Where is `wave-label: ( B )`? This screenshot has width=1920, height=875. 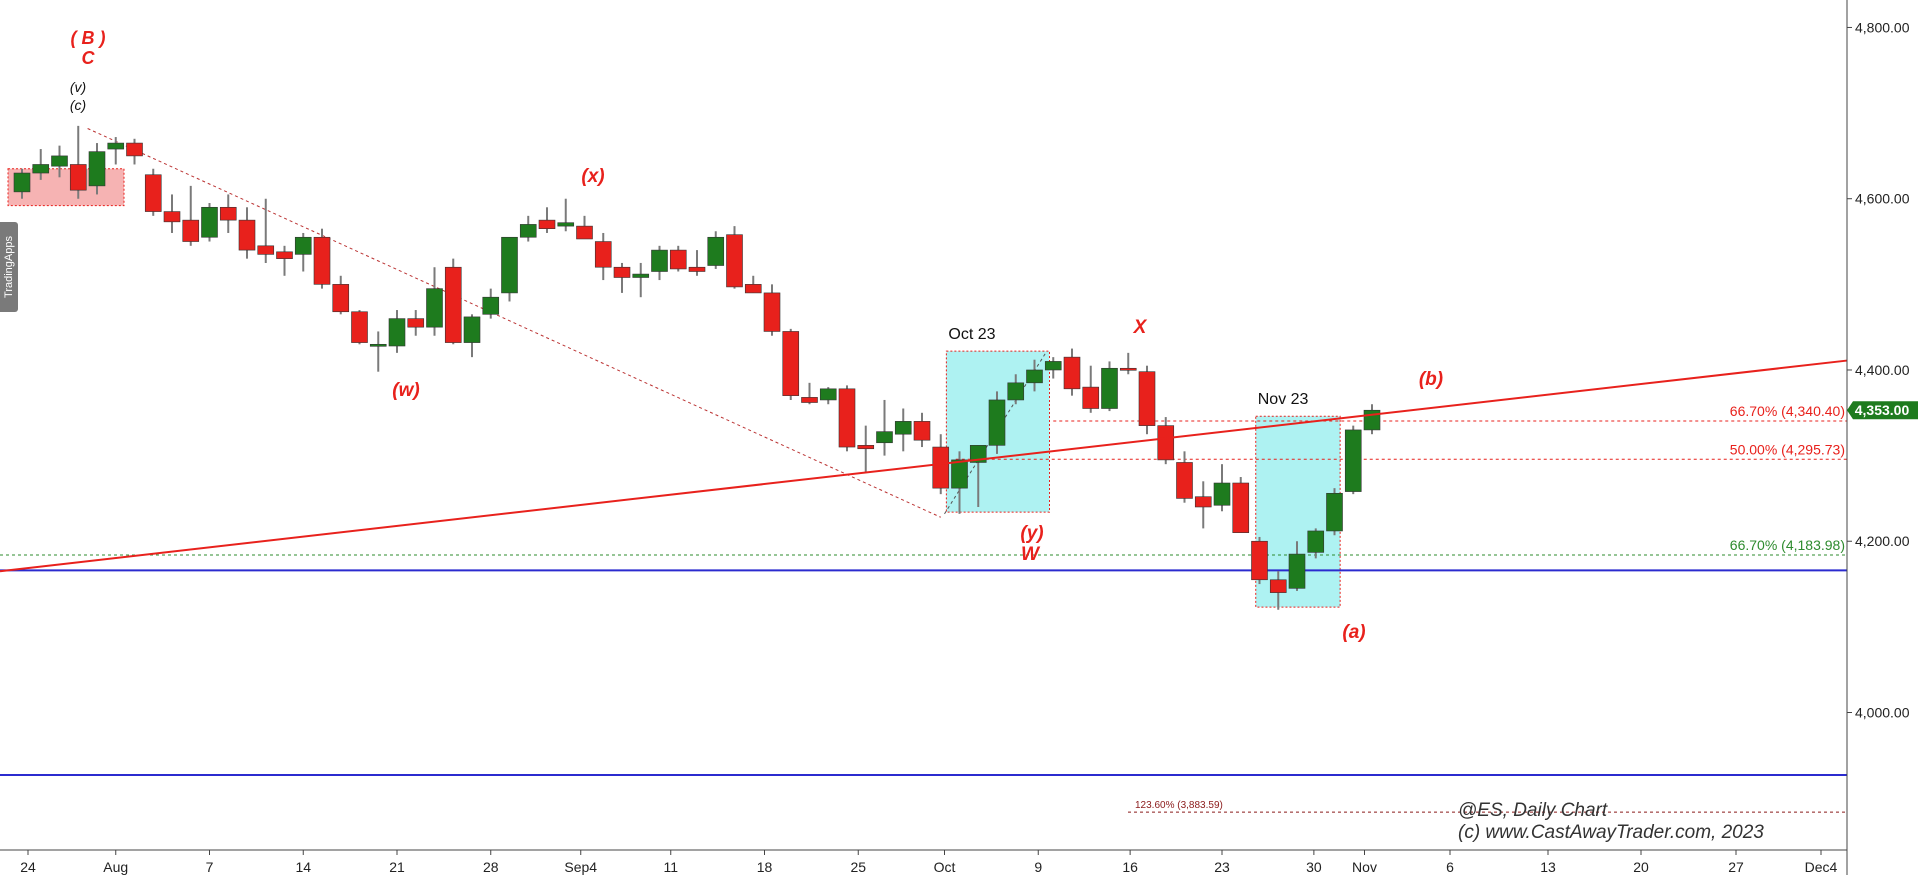 wave-label: ( B ) is located at coordinates (88, 38).